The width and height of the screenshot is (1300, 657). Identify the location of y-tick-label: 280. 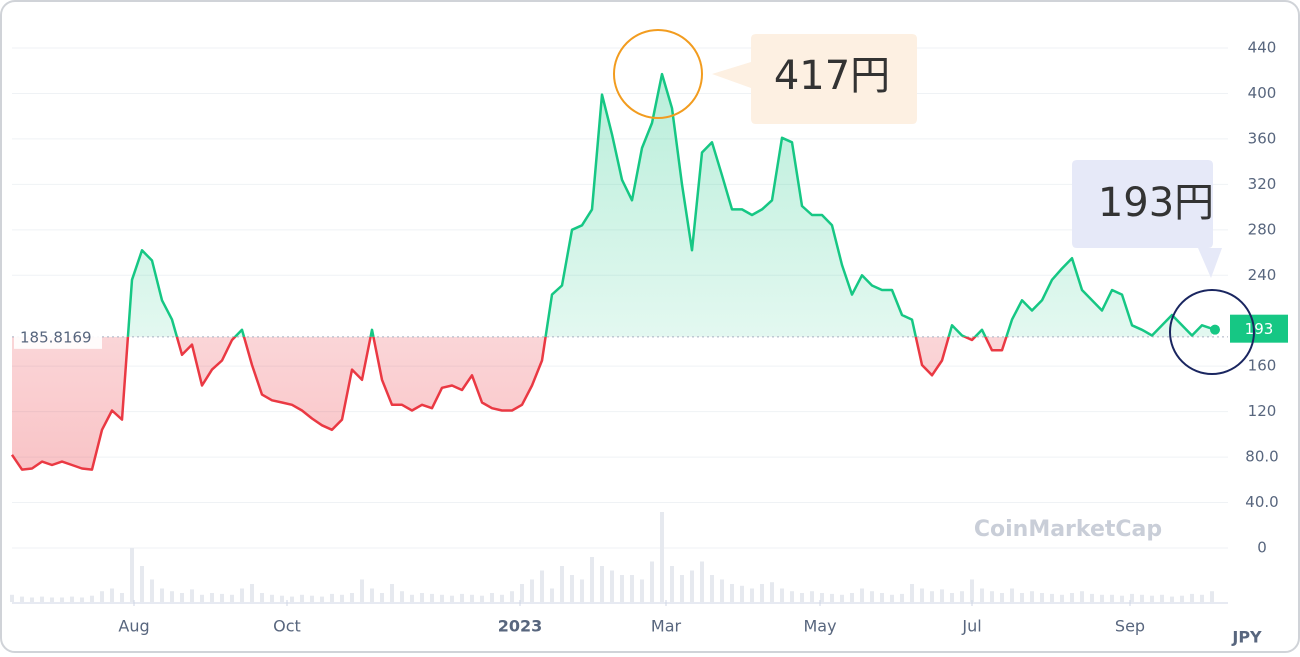
(1262, 229).